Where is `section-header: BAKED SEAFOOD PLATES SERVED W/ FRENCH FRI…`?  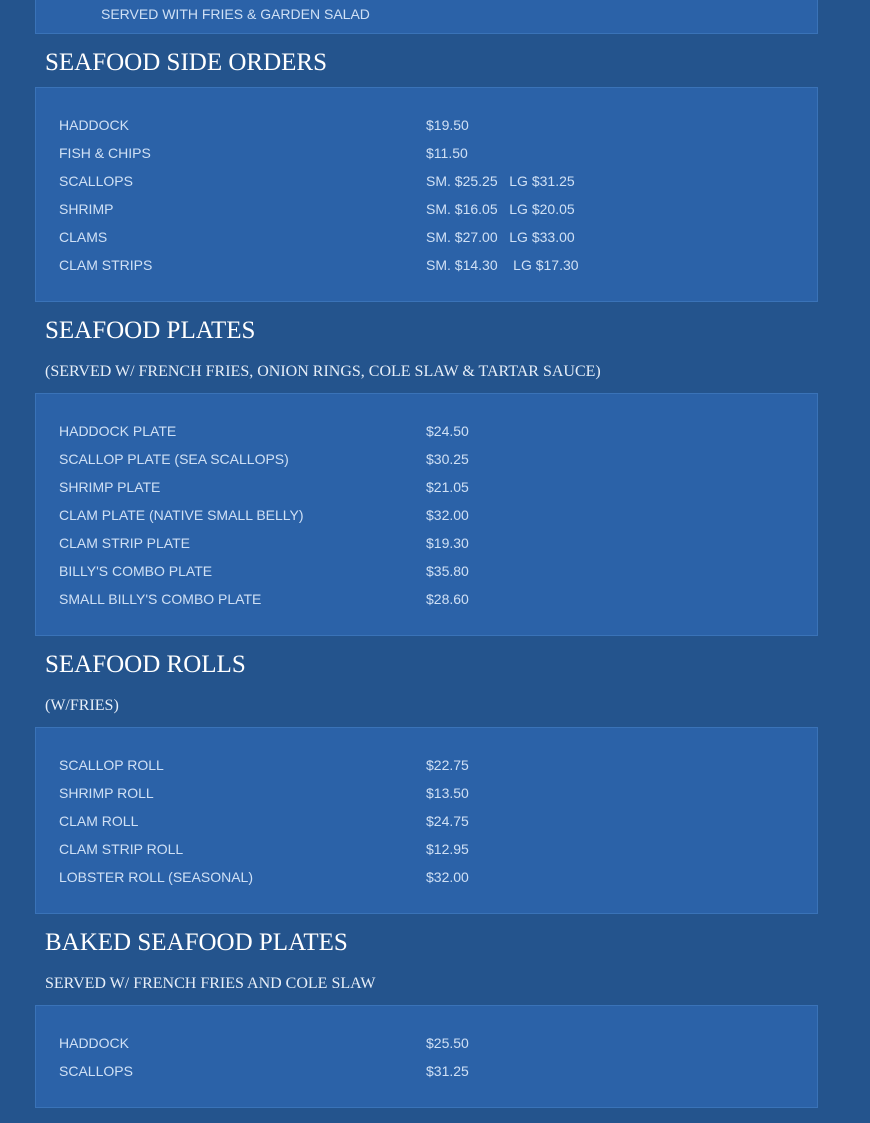 section-header: BAKED SEAFOOD PLATES SERVED W/ FRENCH FRI… is located at coordinates (426, 959).